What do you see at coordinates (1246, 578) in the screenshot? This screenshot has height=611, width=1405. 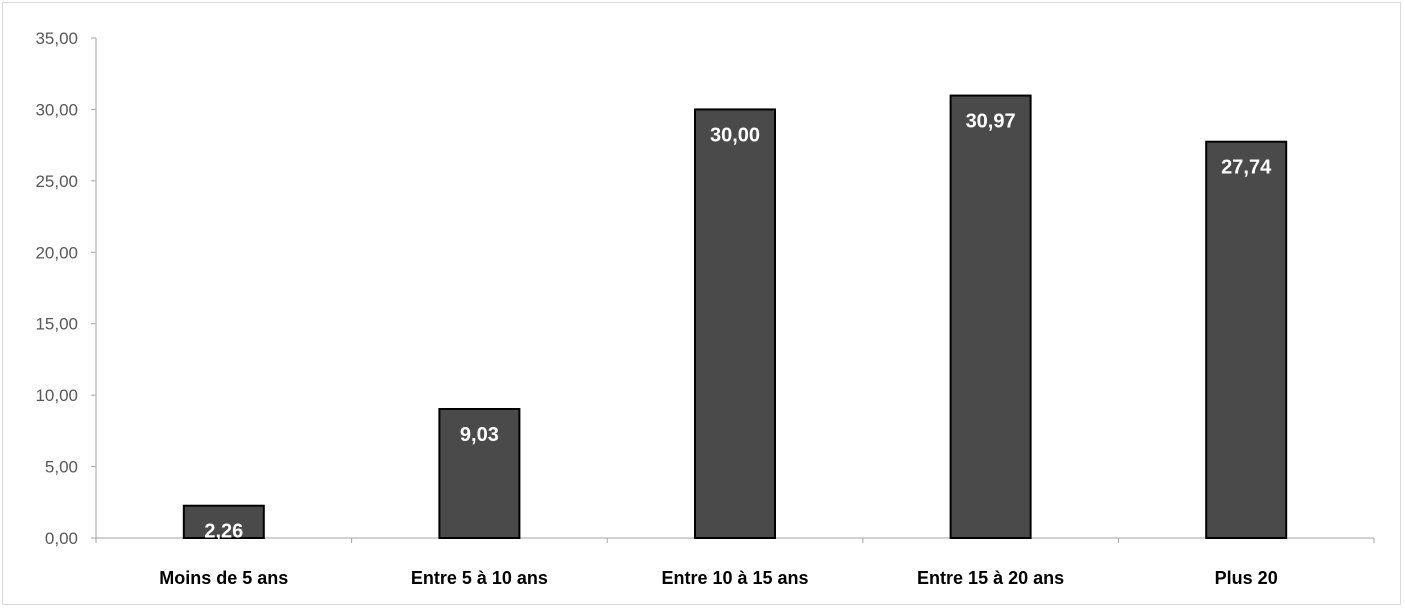 I see `category-label: Plus 20` at bounding box center [1246, 578].